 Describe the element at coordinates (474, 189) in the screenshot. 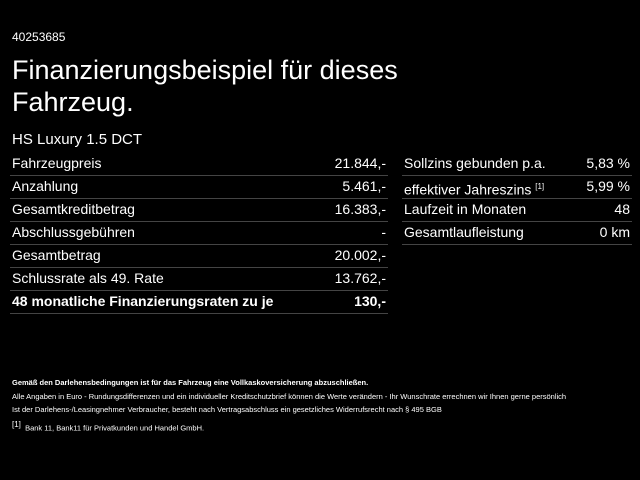

I see `row-label: effektiver Jahreszins [1]` at that location.